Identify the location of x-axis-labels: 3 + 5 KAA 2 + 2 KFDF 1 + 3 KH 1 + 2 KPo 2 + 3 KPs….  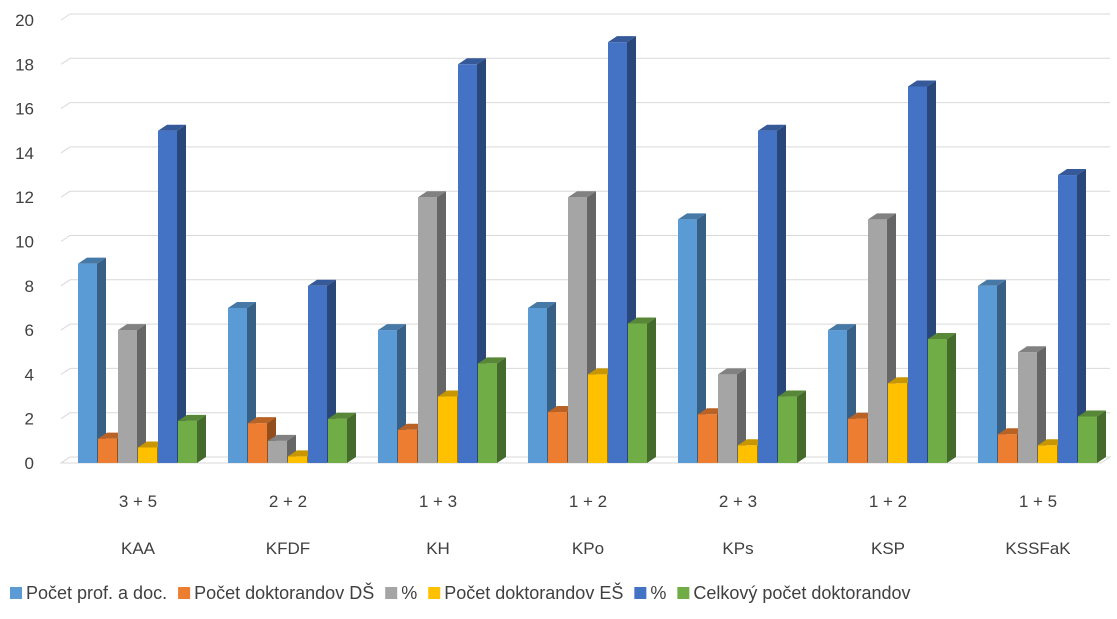
(595, 525).